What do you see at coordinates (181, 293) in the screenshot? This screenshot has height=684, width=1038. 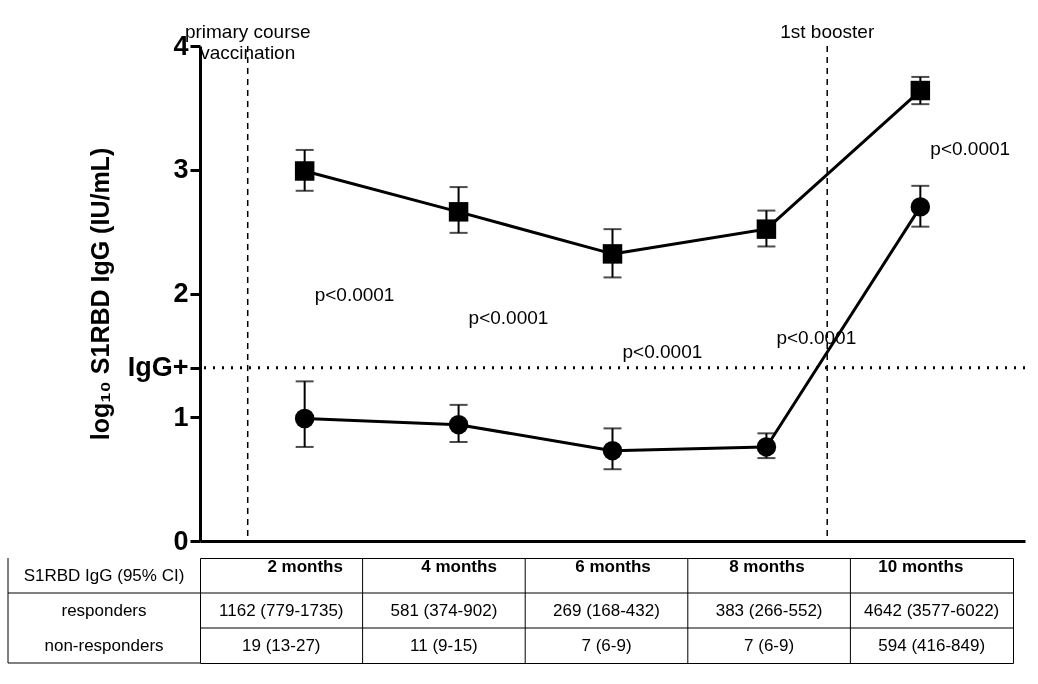 I see `y-tick-label: 2` at bounding box center [181, 293].